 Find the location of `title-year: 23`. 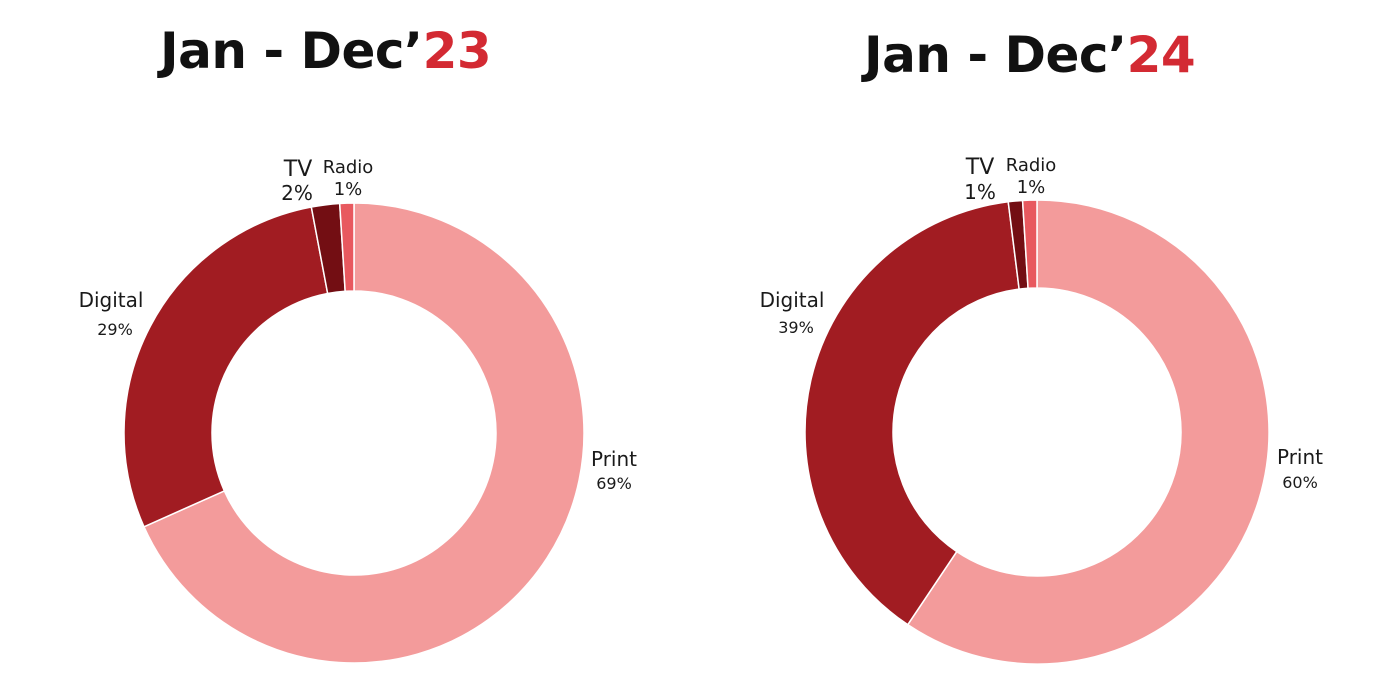

title-year: 23 is located at coordinates (457, 51).